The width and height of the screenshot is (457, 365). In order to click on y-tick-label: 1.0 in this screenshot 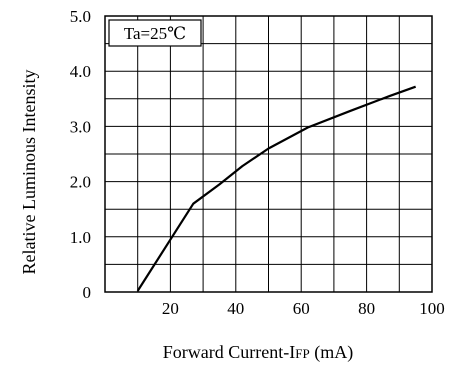, I will do `click(80, 237)`.